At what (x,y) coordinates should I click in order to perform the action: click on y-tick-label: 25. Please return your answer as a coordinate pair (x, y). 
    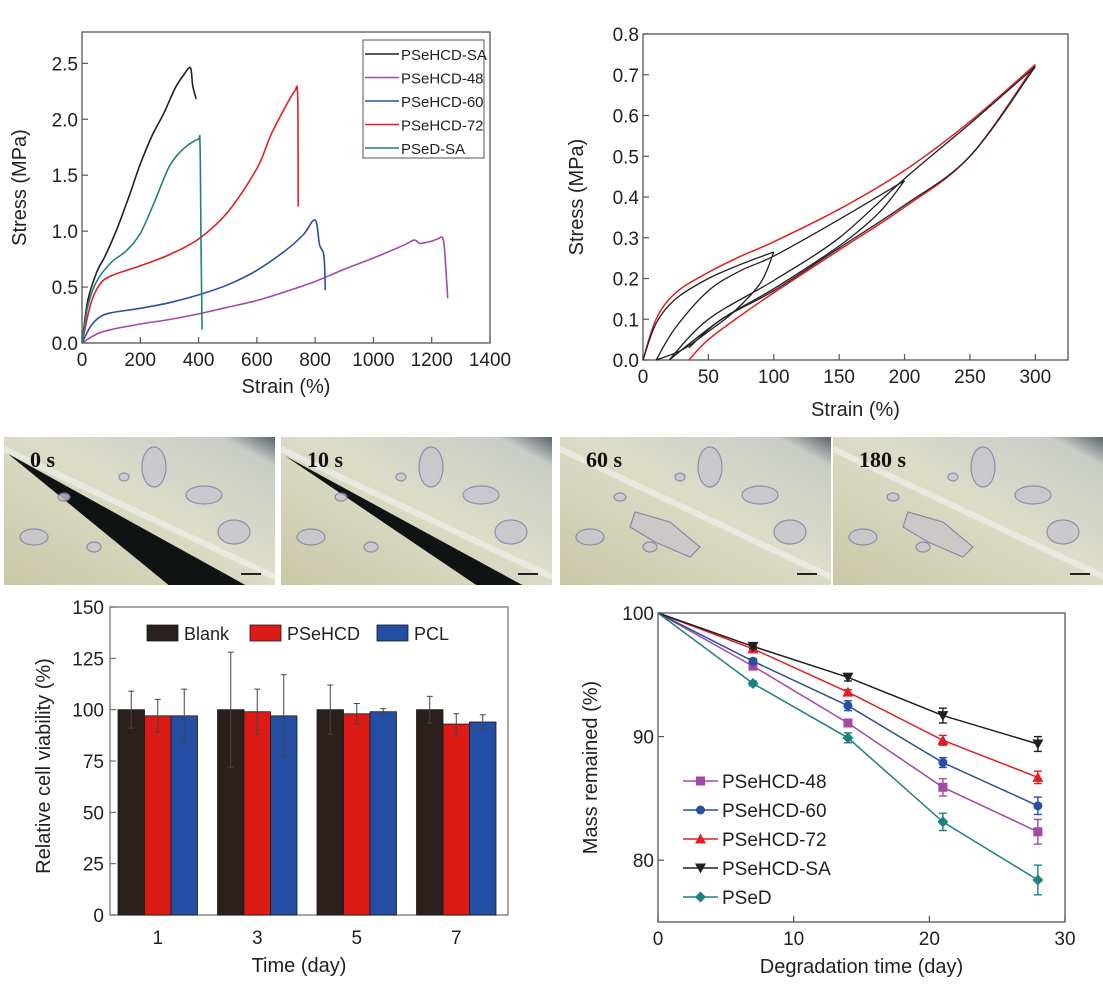
    Looking at the image, I should click on (93, 865).